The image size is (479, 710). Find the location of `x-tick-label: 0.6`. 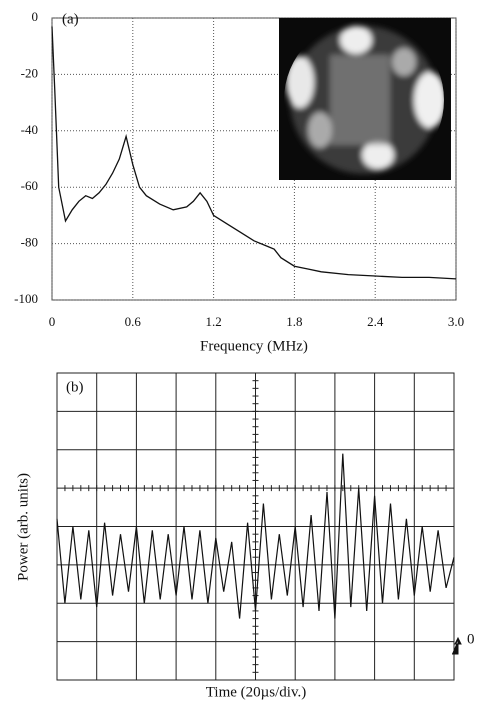

x-tick-label: 0.6 is located at coordinates (133, 321).